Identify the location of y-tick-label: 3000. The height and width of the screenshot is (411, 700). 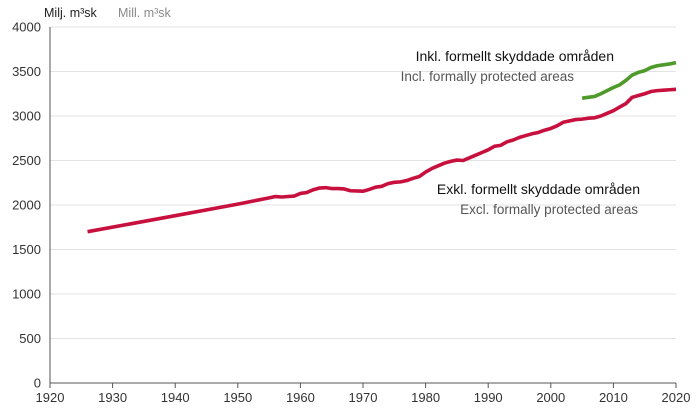
(26, 116).